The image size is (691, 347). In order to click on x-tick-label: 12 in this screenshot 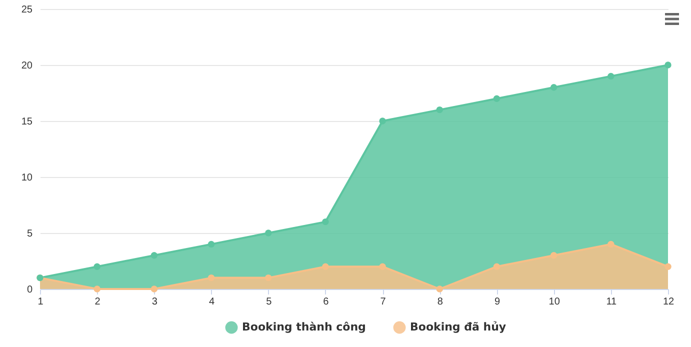, I will do `click(668, 302)`.